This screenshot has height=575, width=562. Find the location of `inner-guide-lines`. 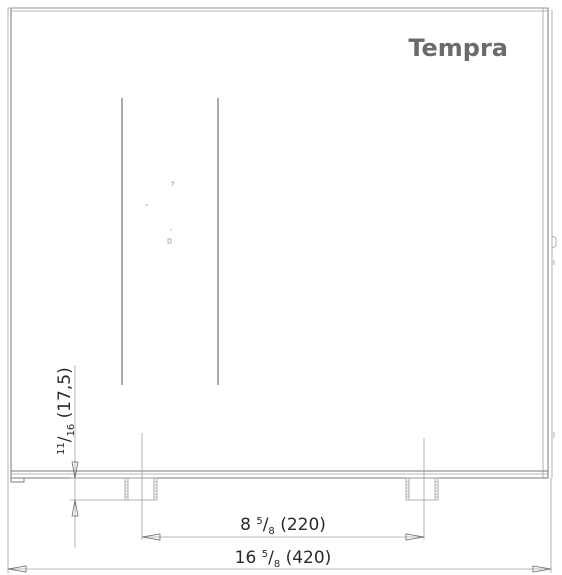

inner-guide-lines is located at coordinates (170, 241).